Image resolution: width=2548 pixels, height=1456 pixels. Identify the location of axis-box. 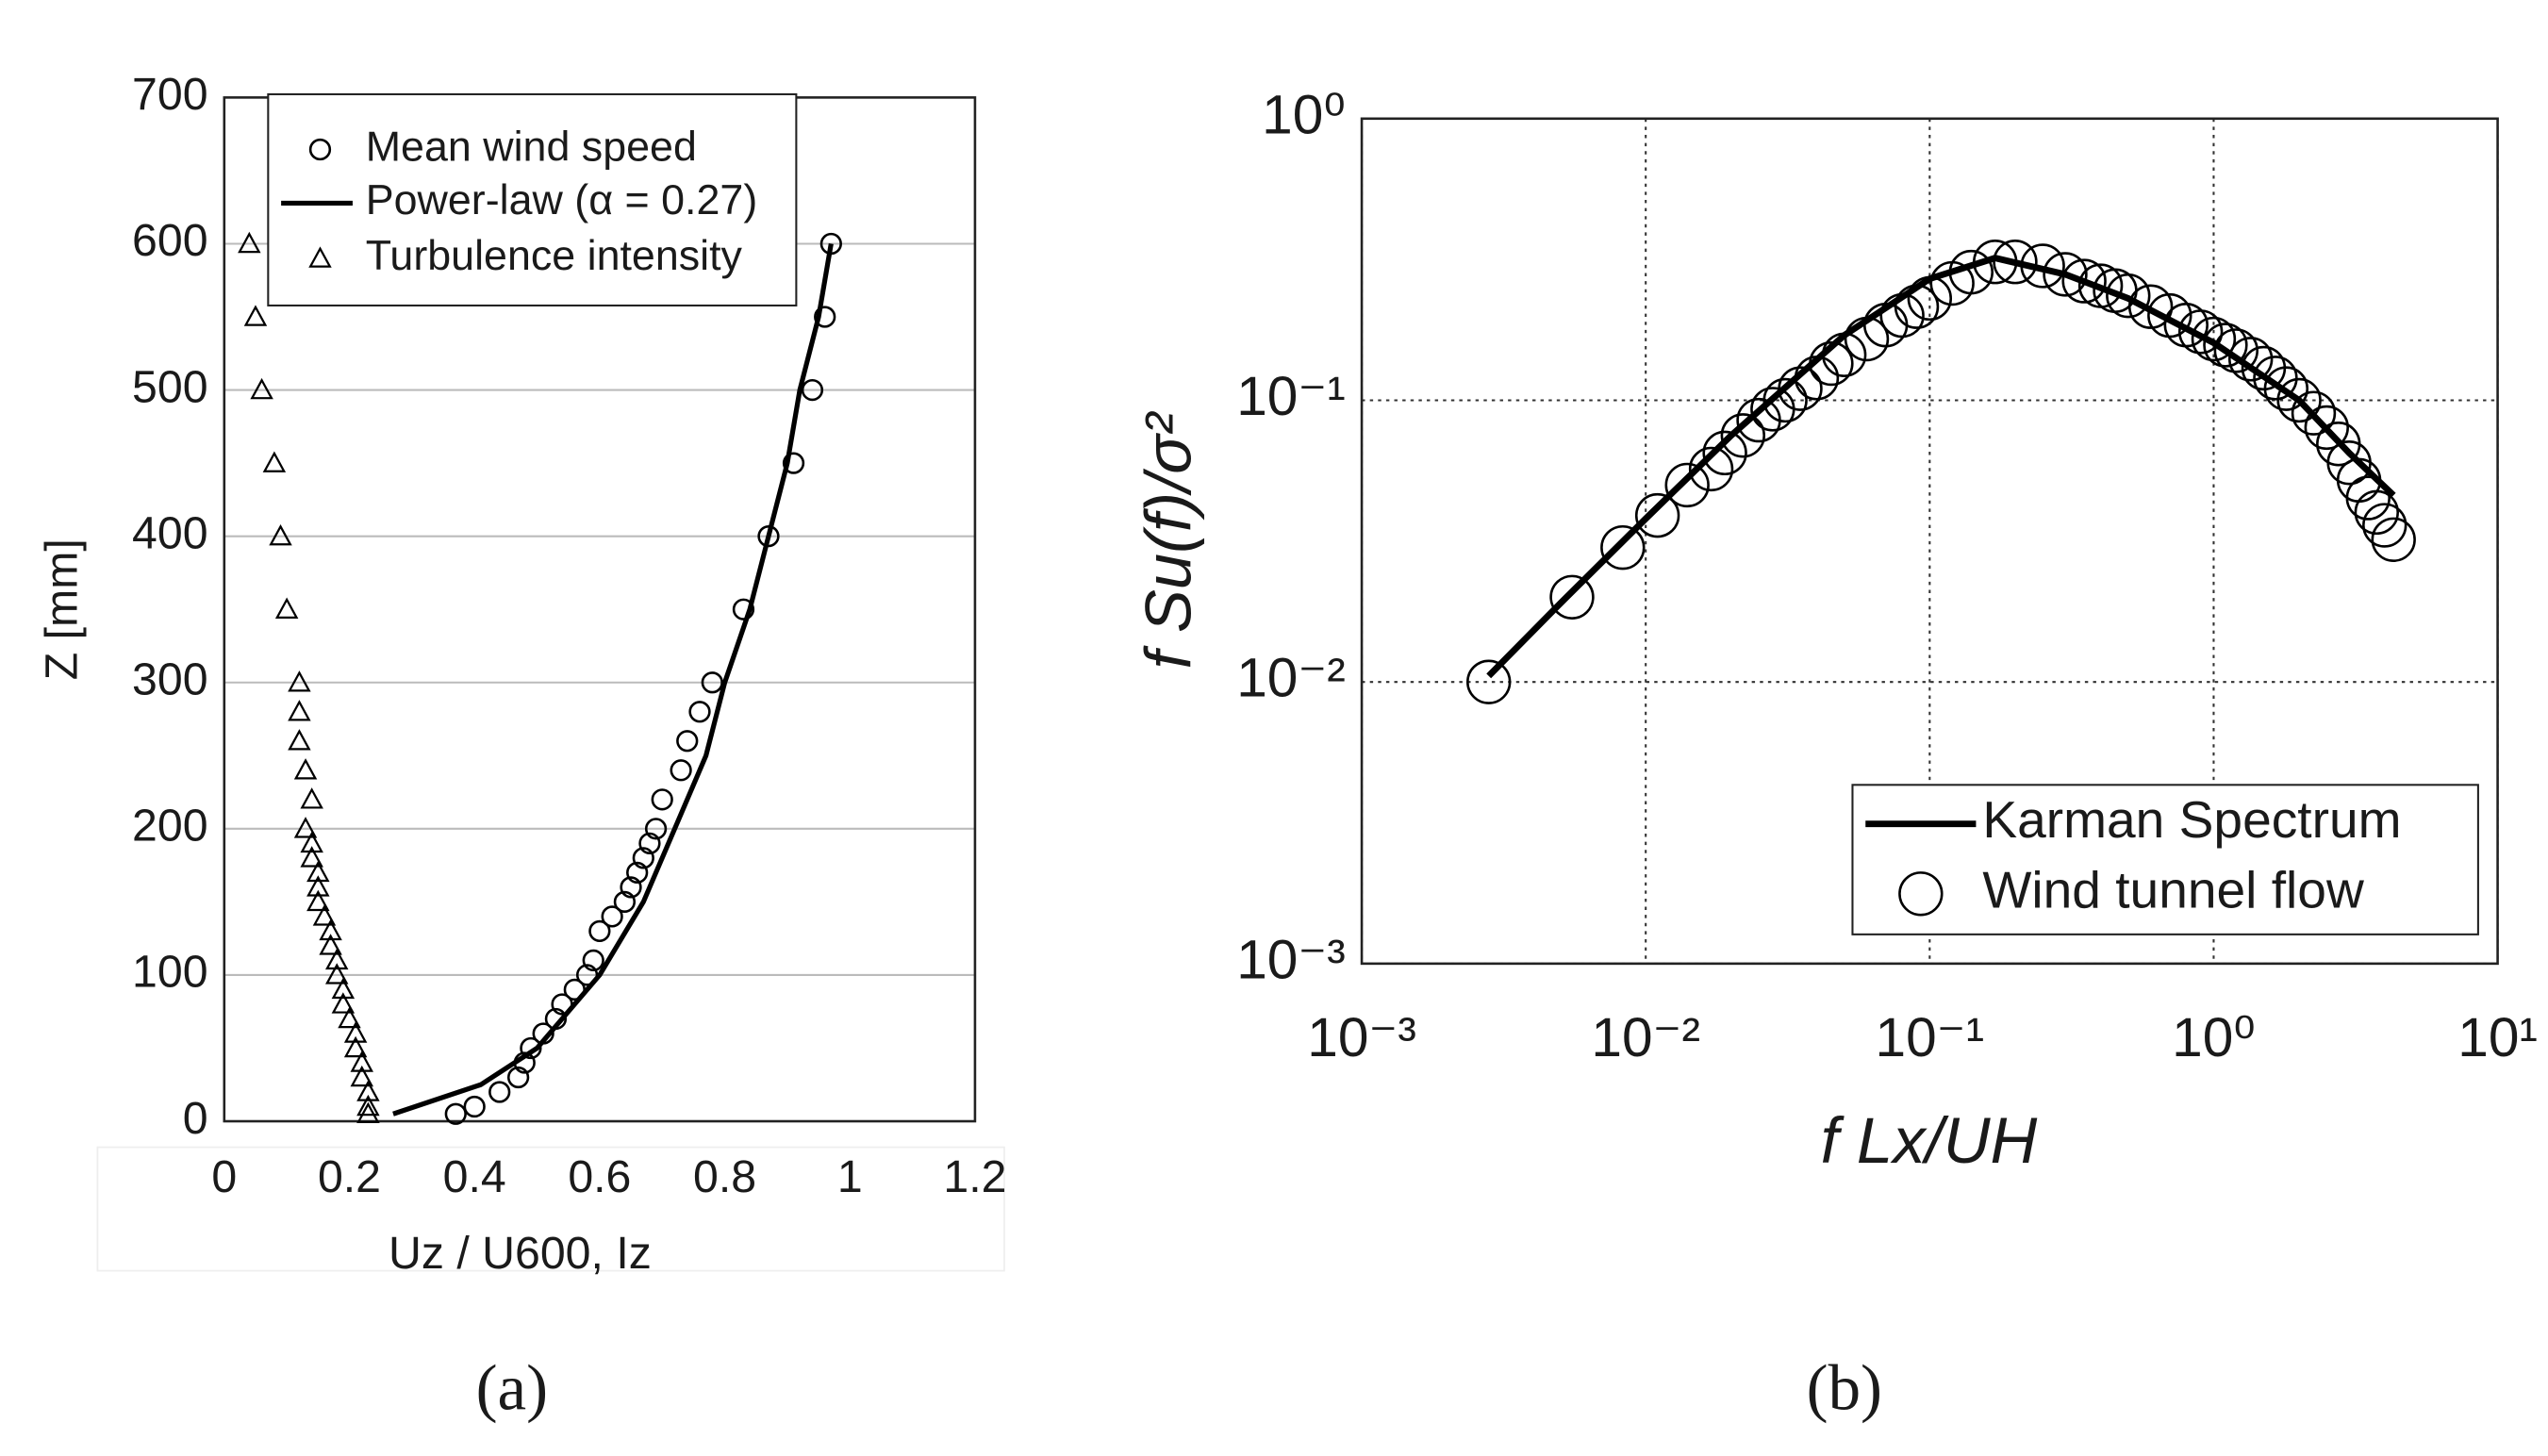
(550, 1209).